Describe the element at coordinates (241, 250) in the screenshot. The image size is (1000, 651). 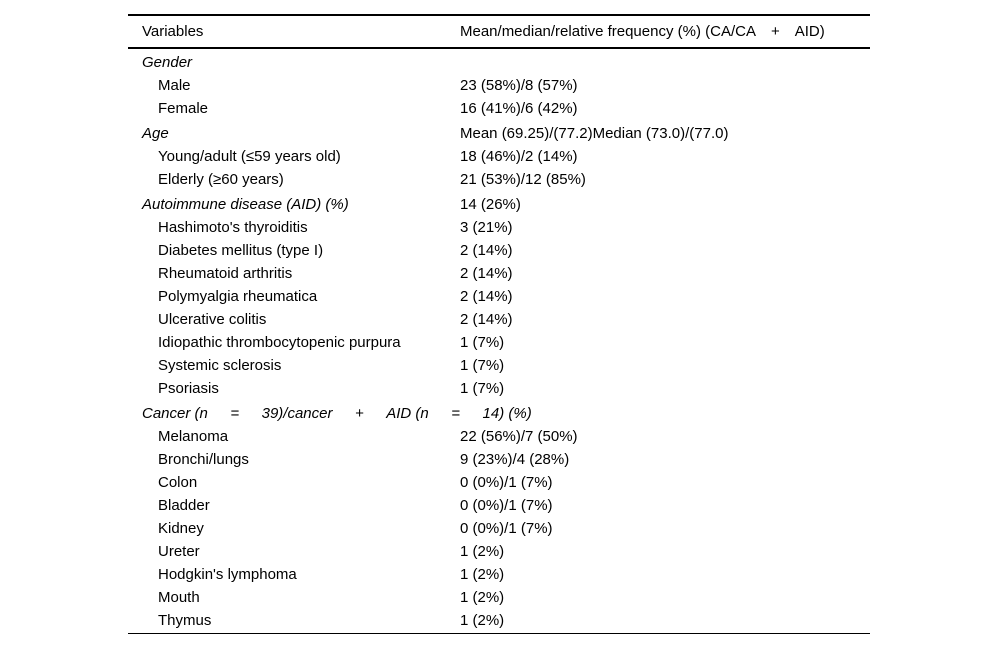
I see `row-label: Diabetes mellitus (type I)` at that location.